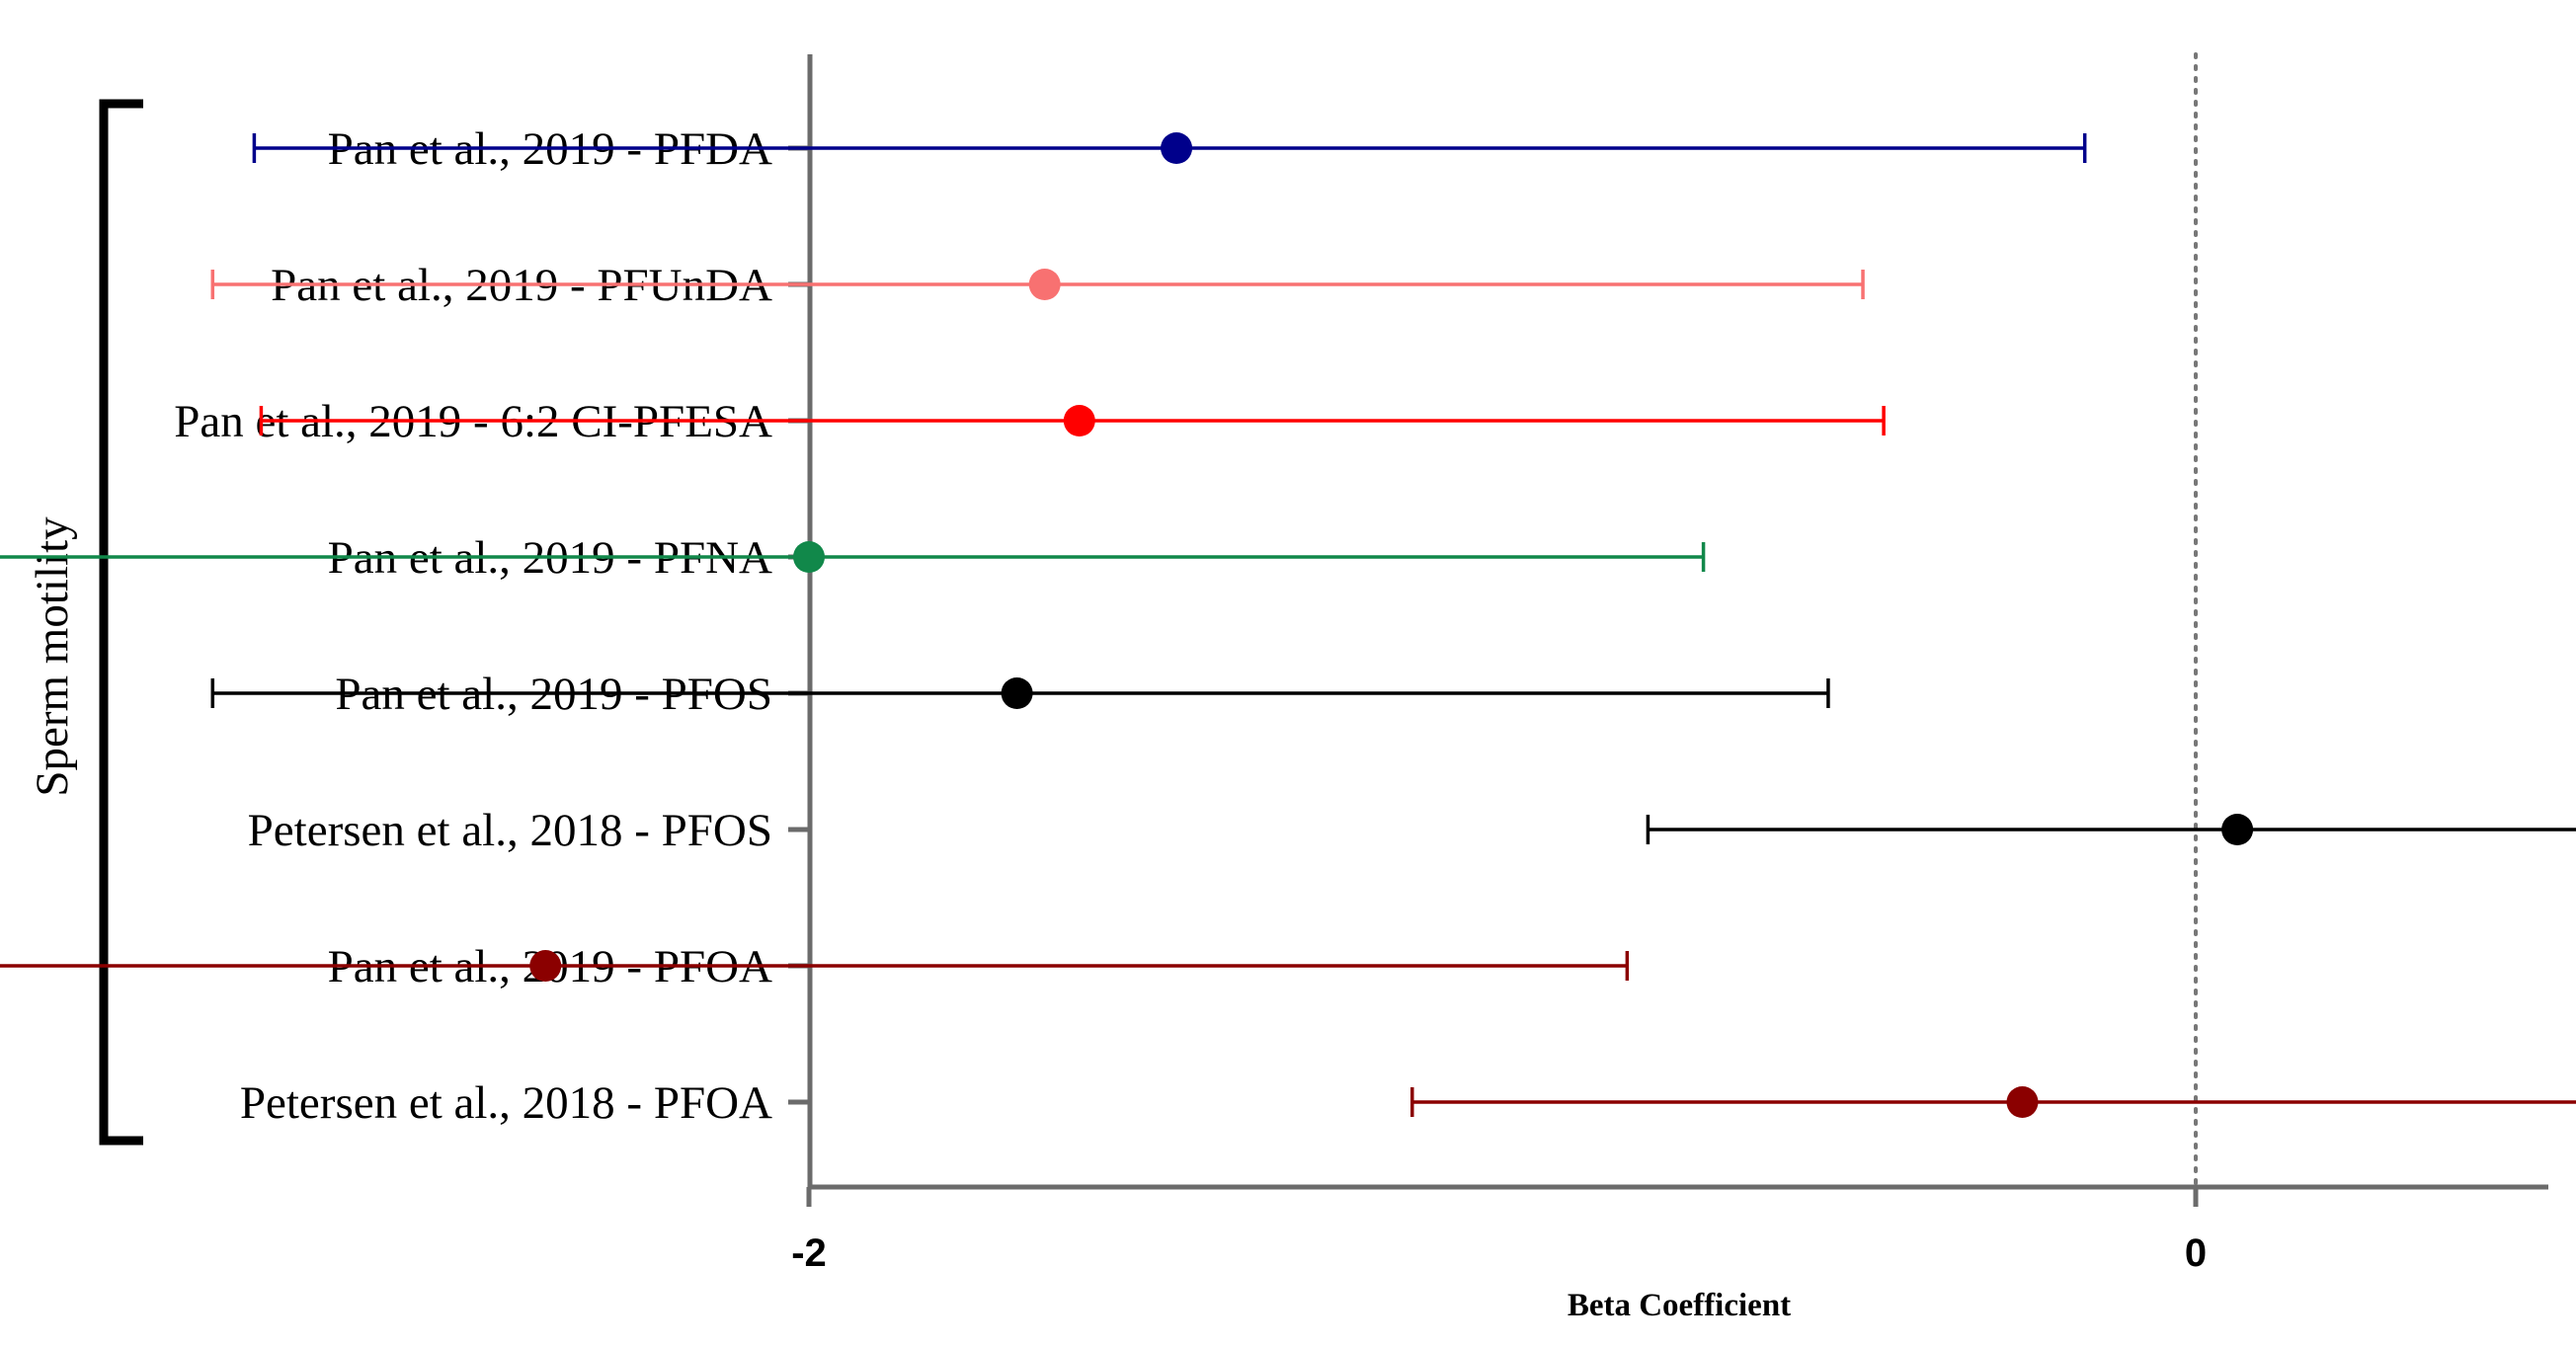 This screenshot has height=1347, width=2576. I want to click on x-ticks: -4-20, so click(1499, 1231).